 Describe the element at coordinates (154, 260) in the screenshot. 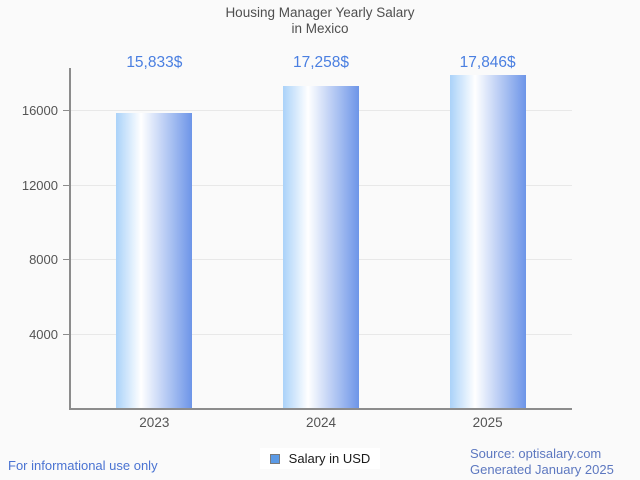

I see `bar-2023` at that location.